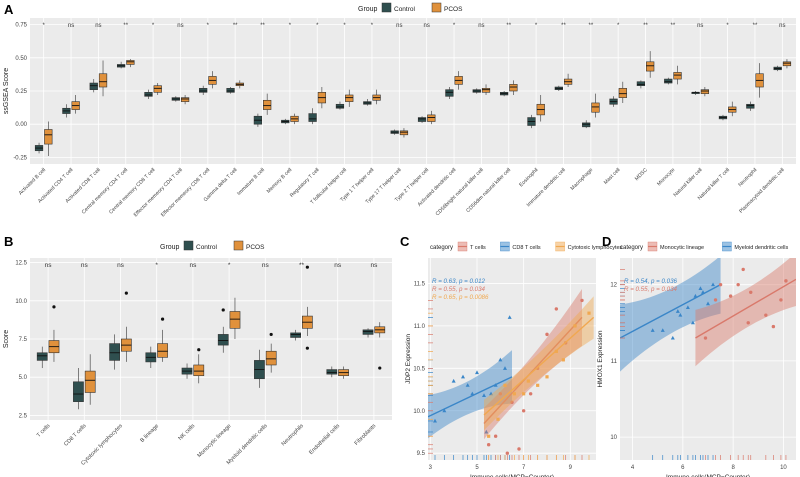  Describe the element at coordinates (460, 297) in the screenshot. I see `correlation-annotation: R = 0.65, p = 0.0086` at that location.